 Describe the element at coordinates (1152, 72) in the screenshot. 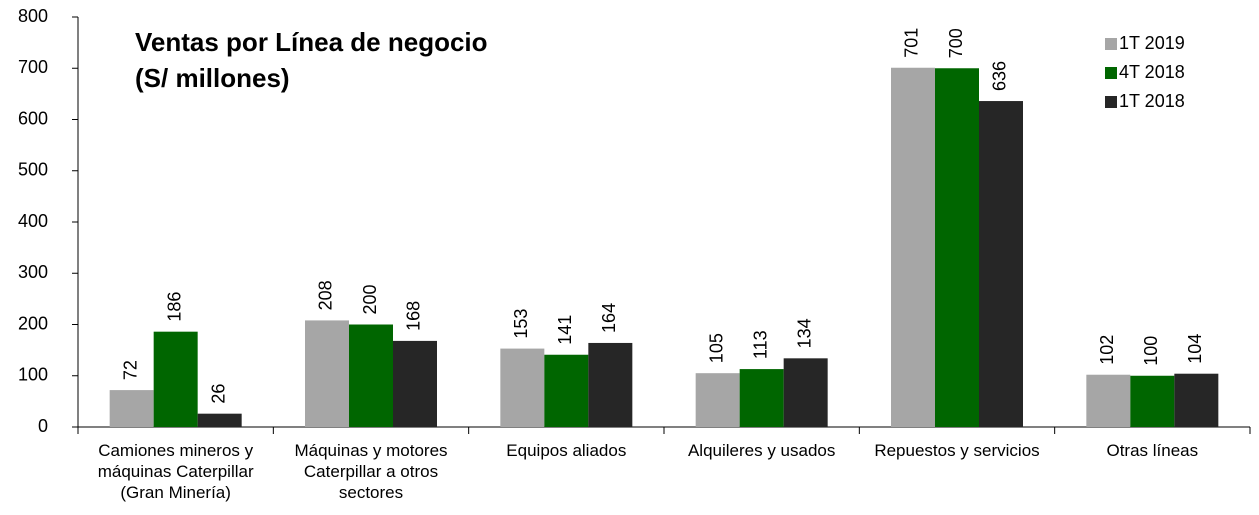

I see `legend-label: 4T 2018` at that location.